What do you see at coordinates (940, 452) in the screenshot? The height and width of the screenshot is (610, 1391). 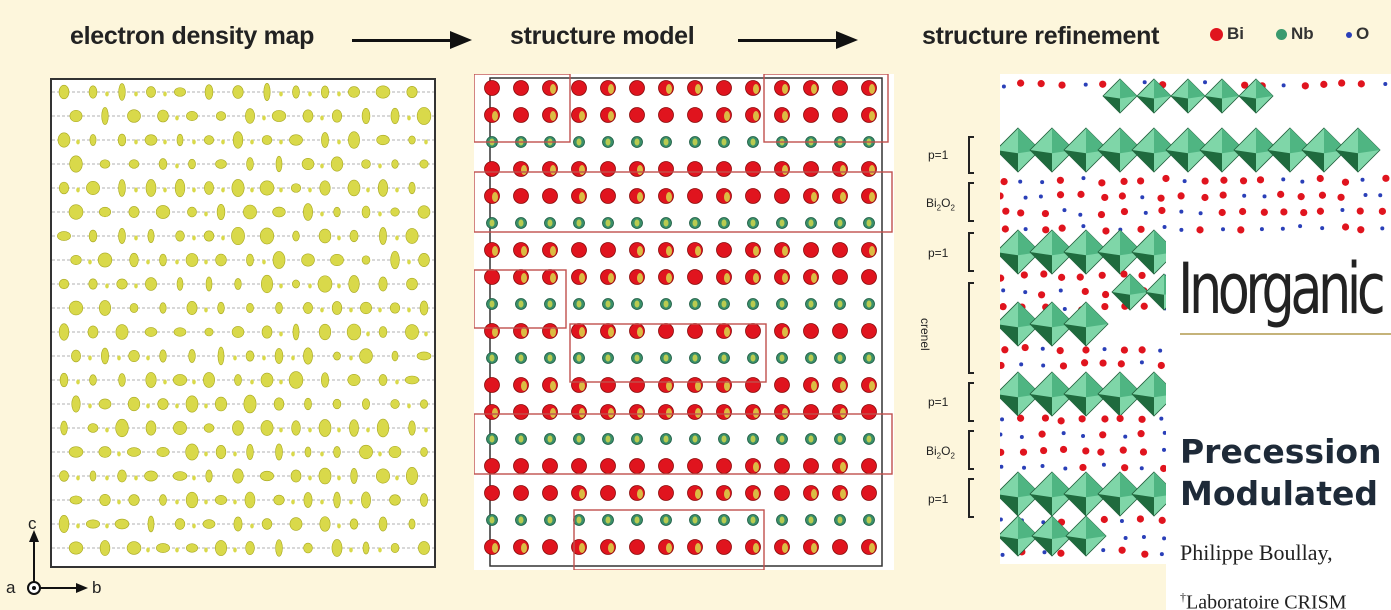 I see `side-label-bi2o2-b: Bi2O2` at bounding box center [940, 452].